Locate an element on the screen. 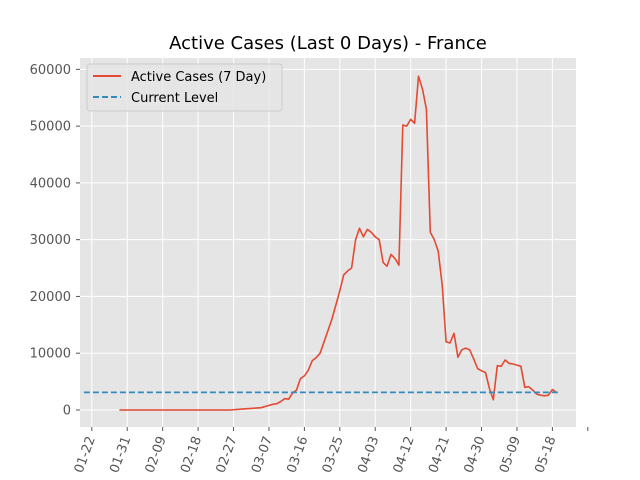 This screenshot has width=640, height=480. y-tick-label: 30000 is located at coordinates (50, 240).